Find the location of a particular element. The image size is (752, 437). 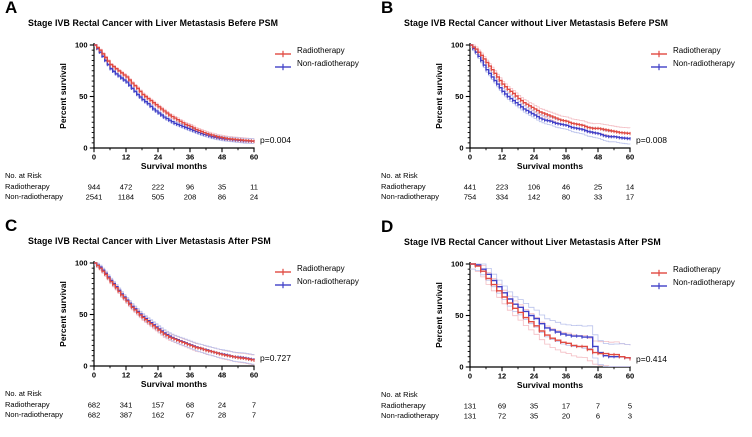

risk-value: 944 is located at coordinates (94, 187).